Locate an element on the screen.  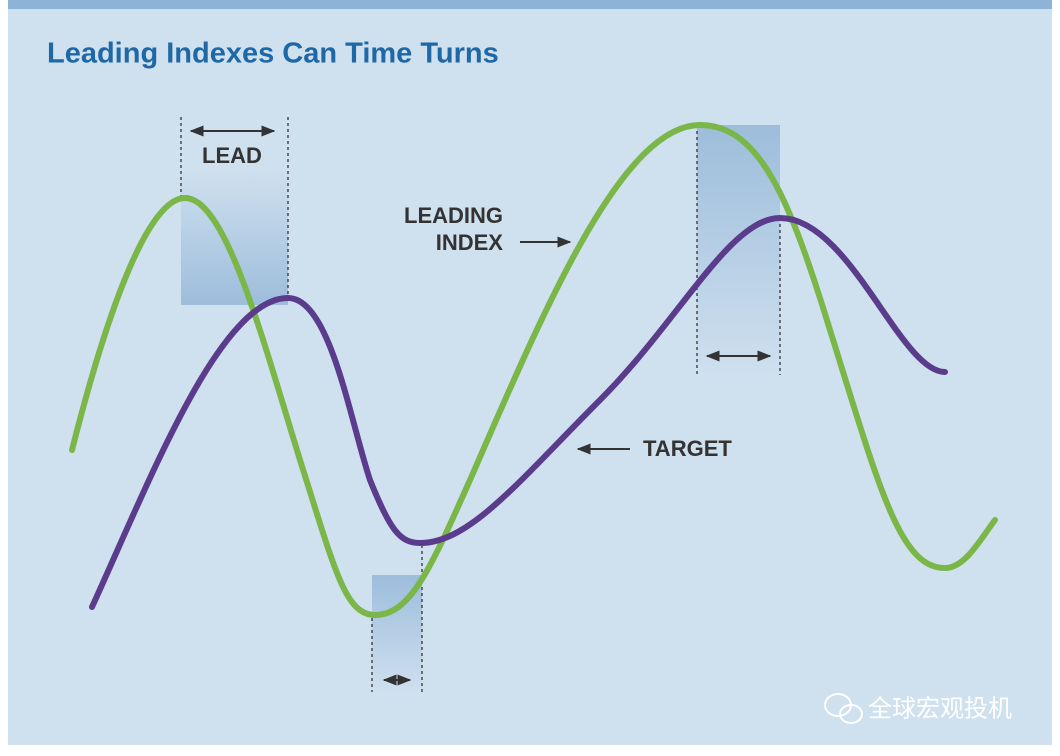
leading-index-label: INDEX is located at coordinates (470, 242).